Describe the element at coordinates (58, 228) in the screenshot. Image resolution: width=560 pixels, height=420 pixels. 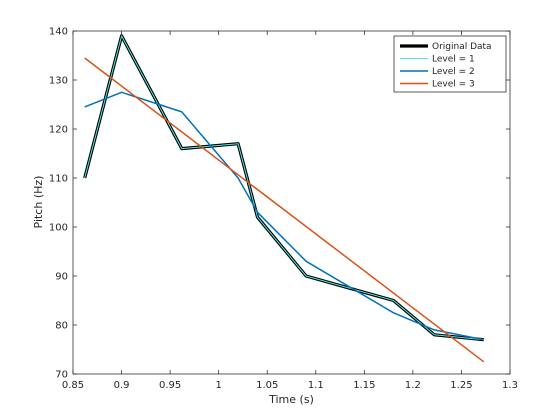
I see `y-tick-label: 100` at that location.